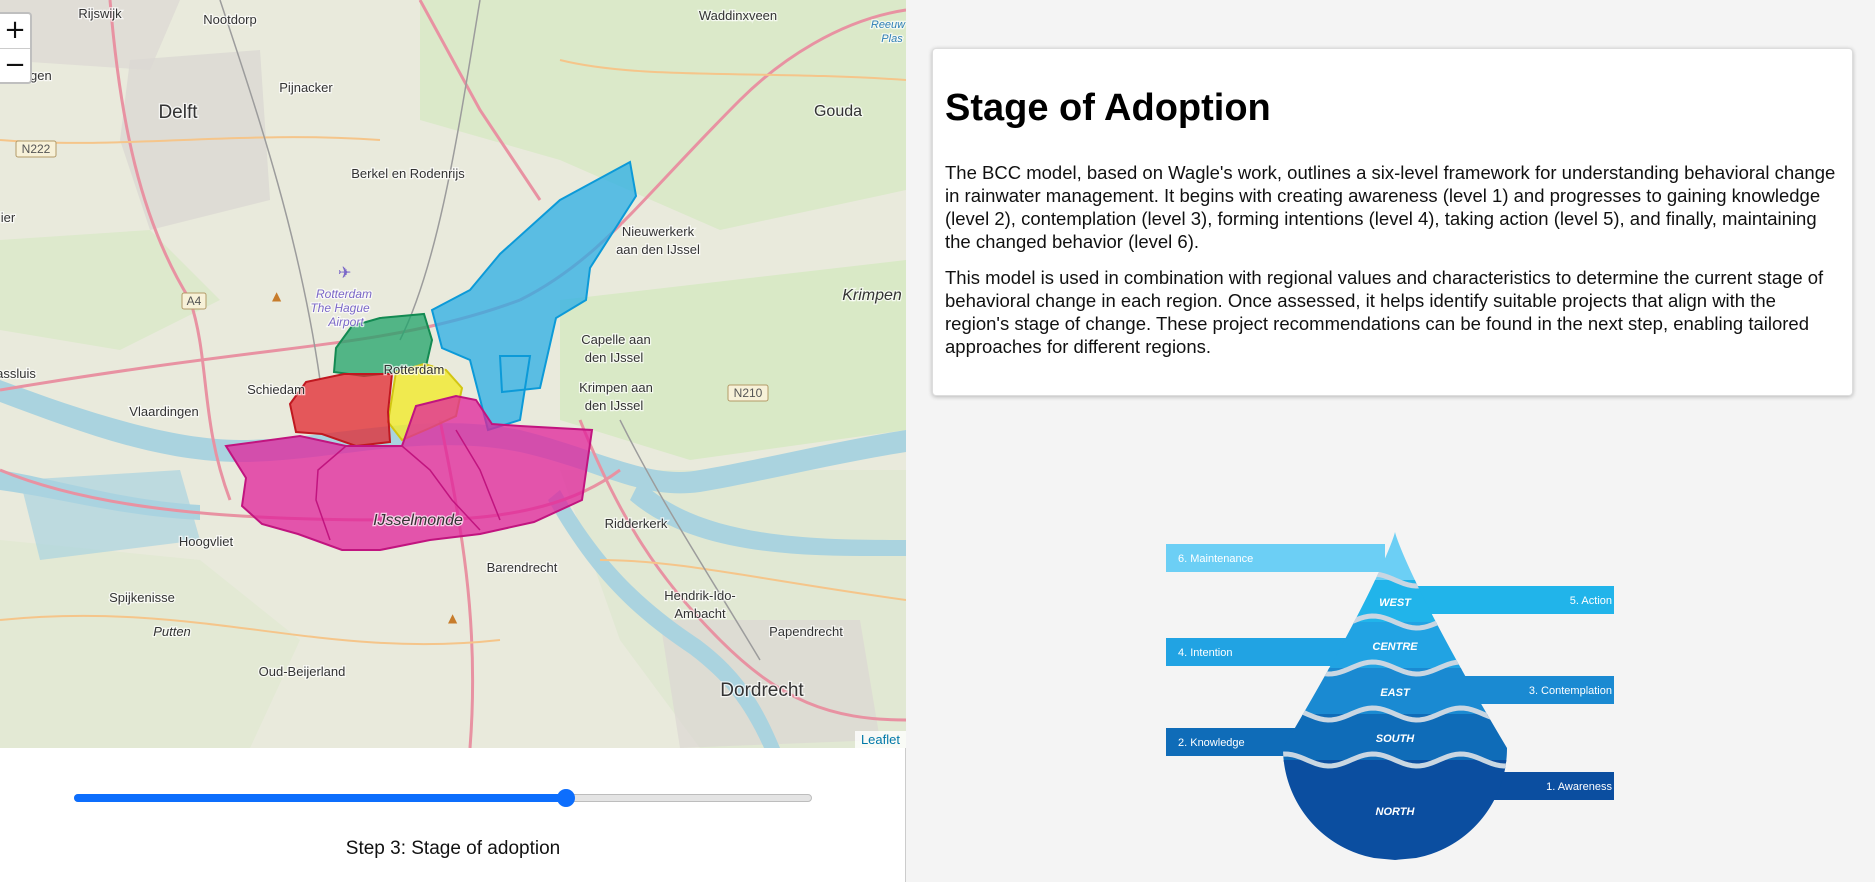 The width and height of the screenshot is (1875, 882). I want to click on map-place-label: Waddinxveen, so click(738, 15).